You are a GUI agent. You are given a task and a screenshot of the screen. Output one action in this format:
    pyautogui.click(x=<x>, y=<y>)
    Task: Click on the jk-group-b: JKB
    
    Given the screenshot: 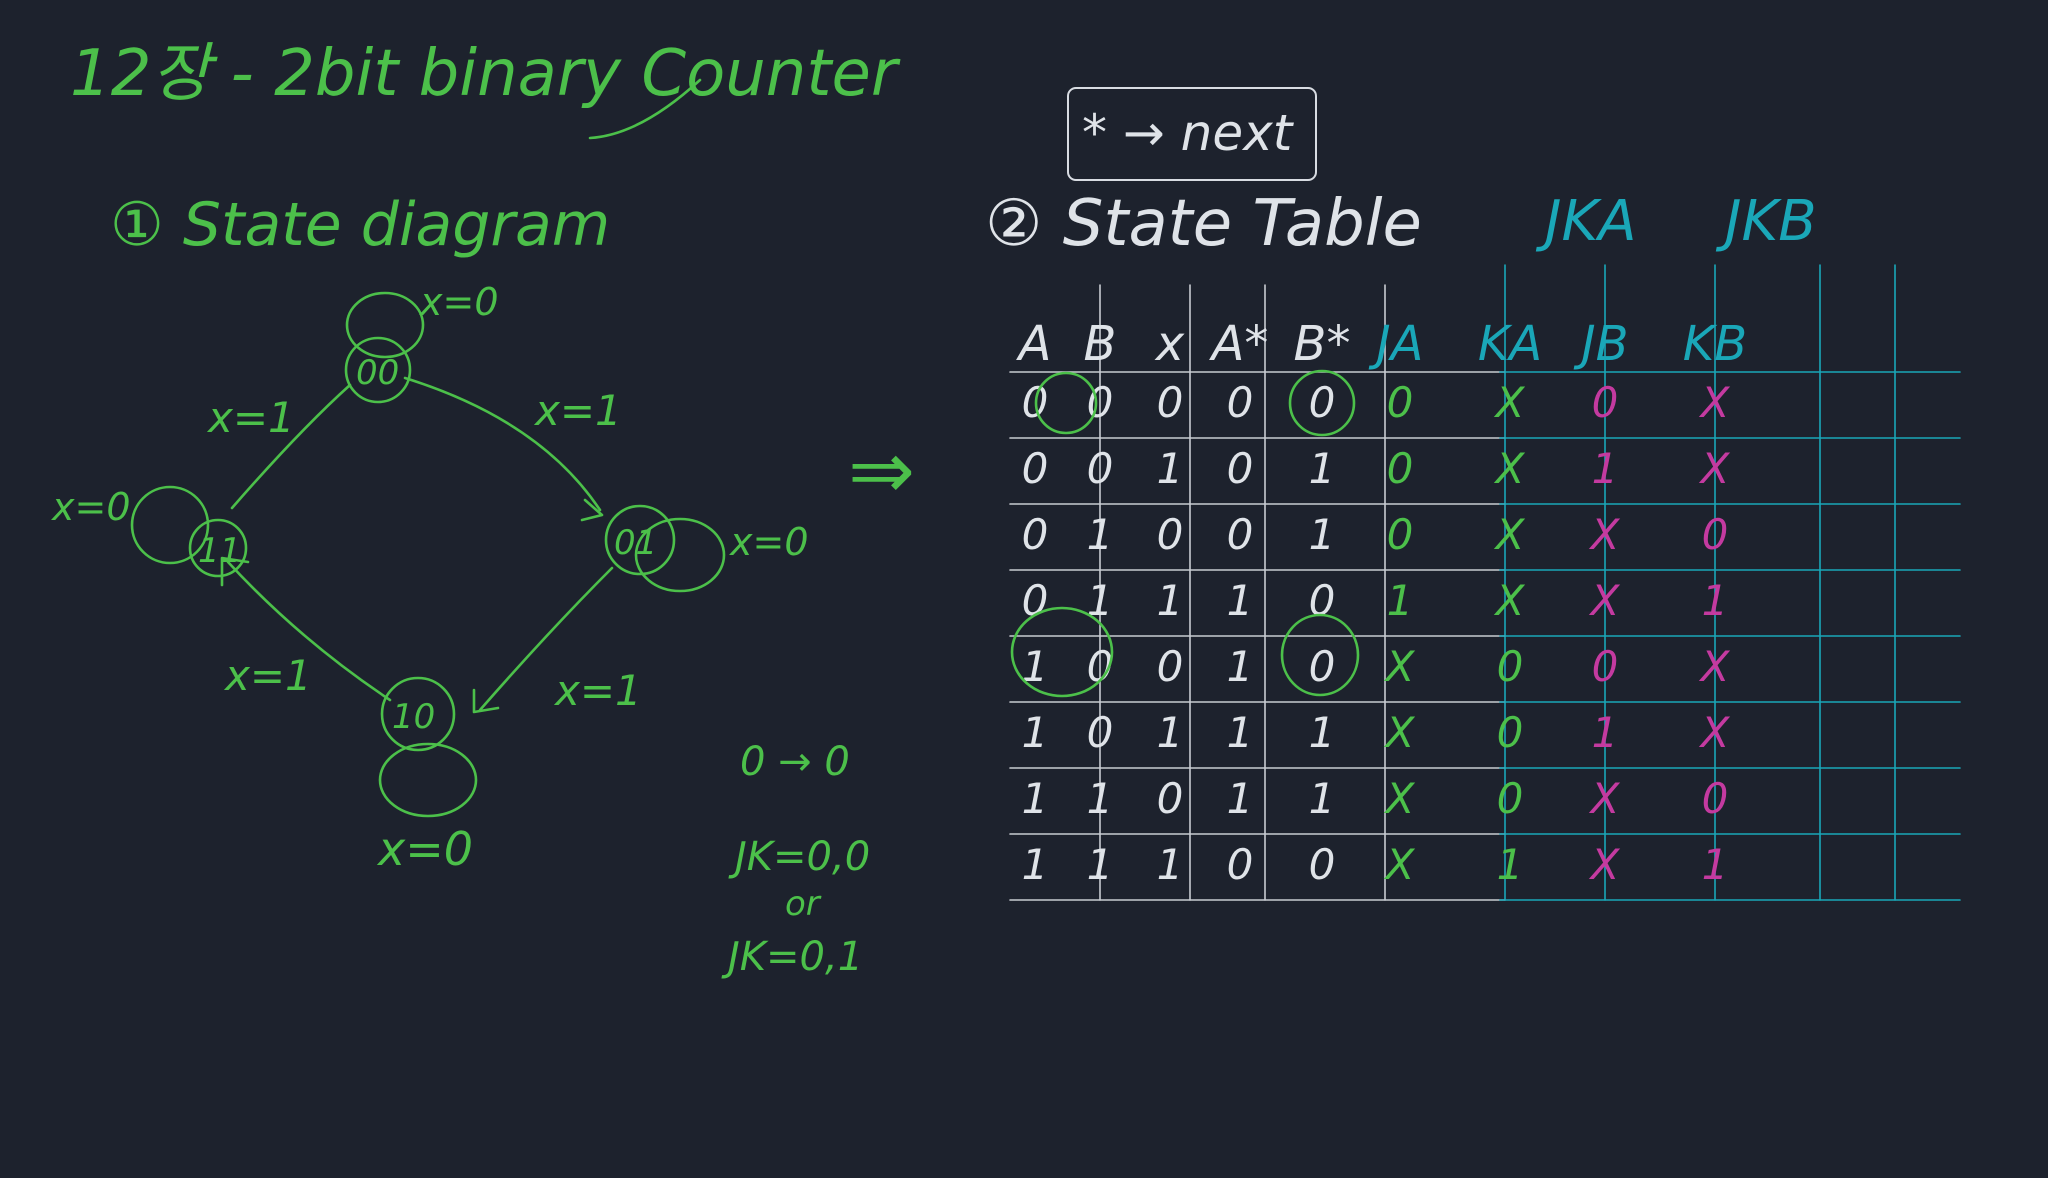 What is the action you would take?
    pyautogui.click(x=1766, y=221)
    